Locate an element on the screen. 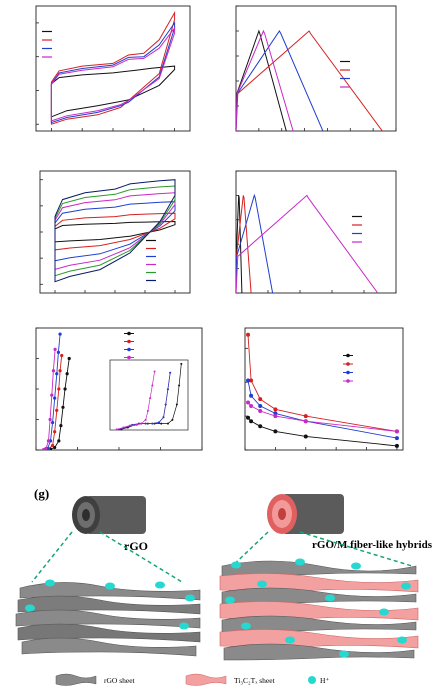  chart-d is located at coordinates (316, 232).